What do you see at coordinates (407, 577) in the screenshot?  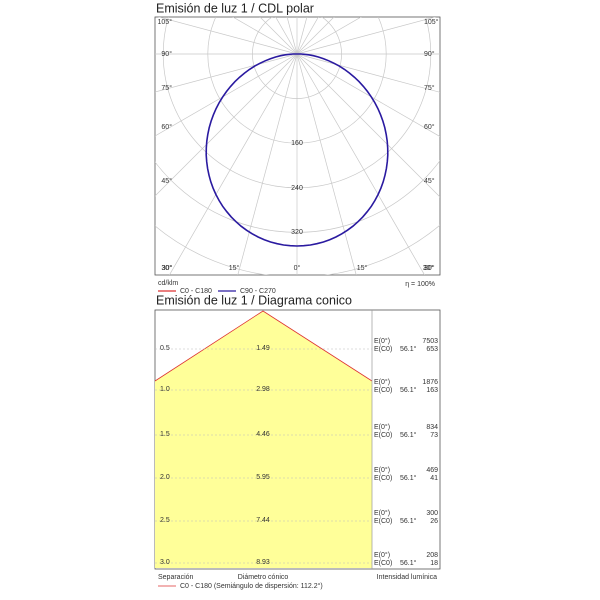 I see `footer-label: Intensidad lumínica` at bounding box center [407, 577].